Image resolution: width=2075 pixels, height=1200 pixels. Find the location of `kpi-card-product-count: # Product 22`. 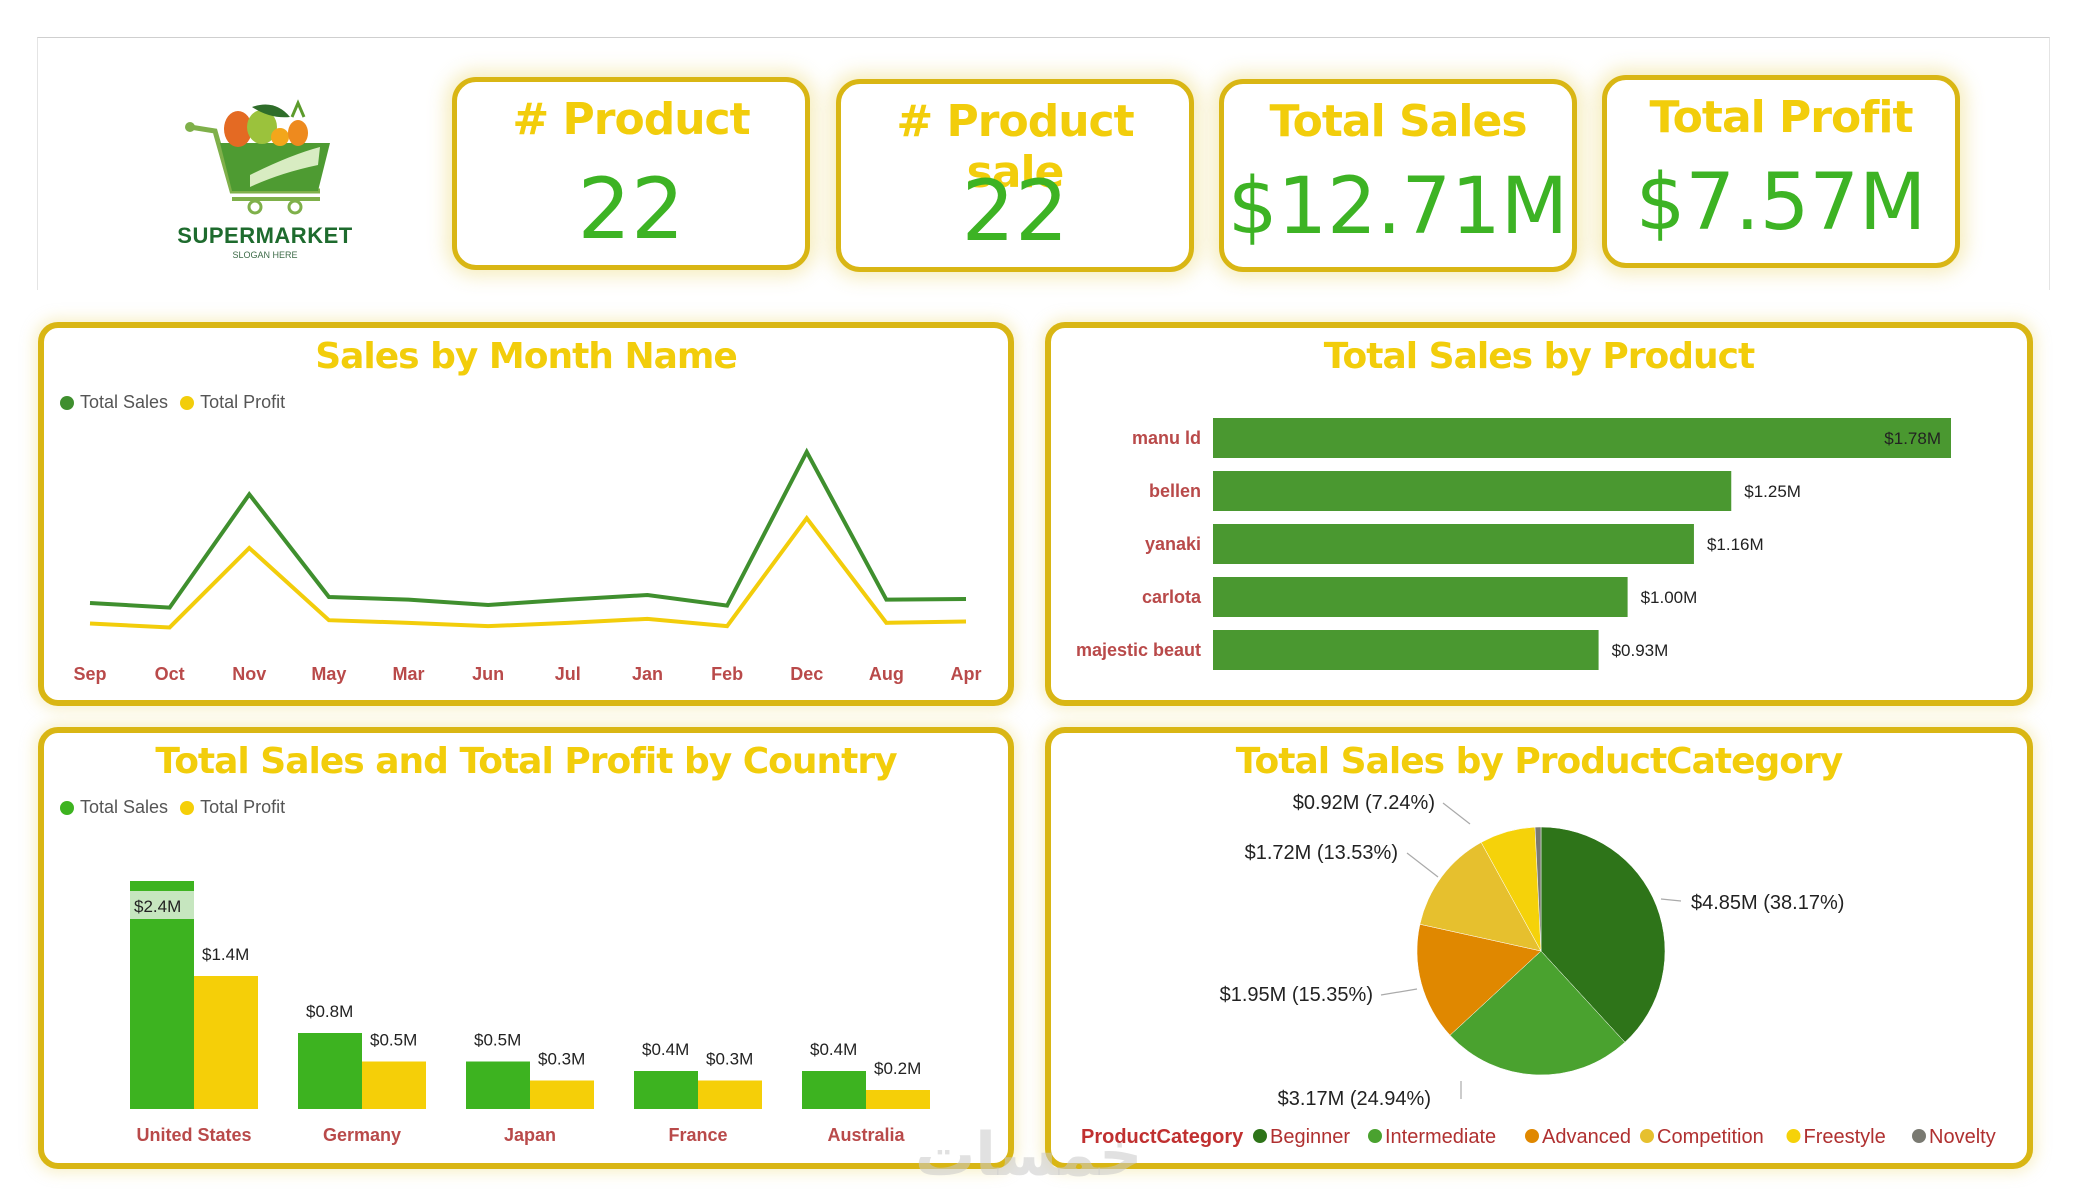

kpi-card-product-count: # Product 22 is located at coordinates (631, 173).